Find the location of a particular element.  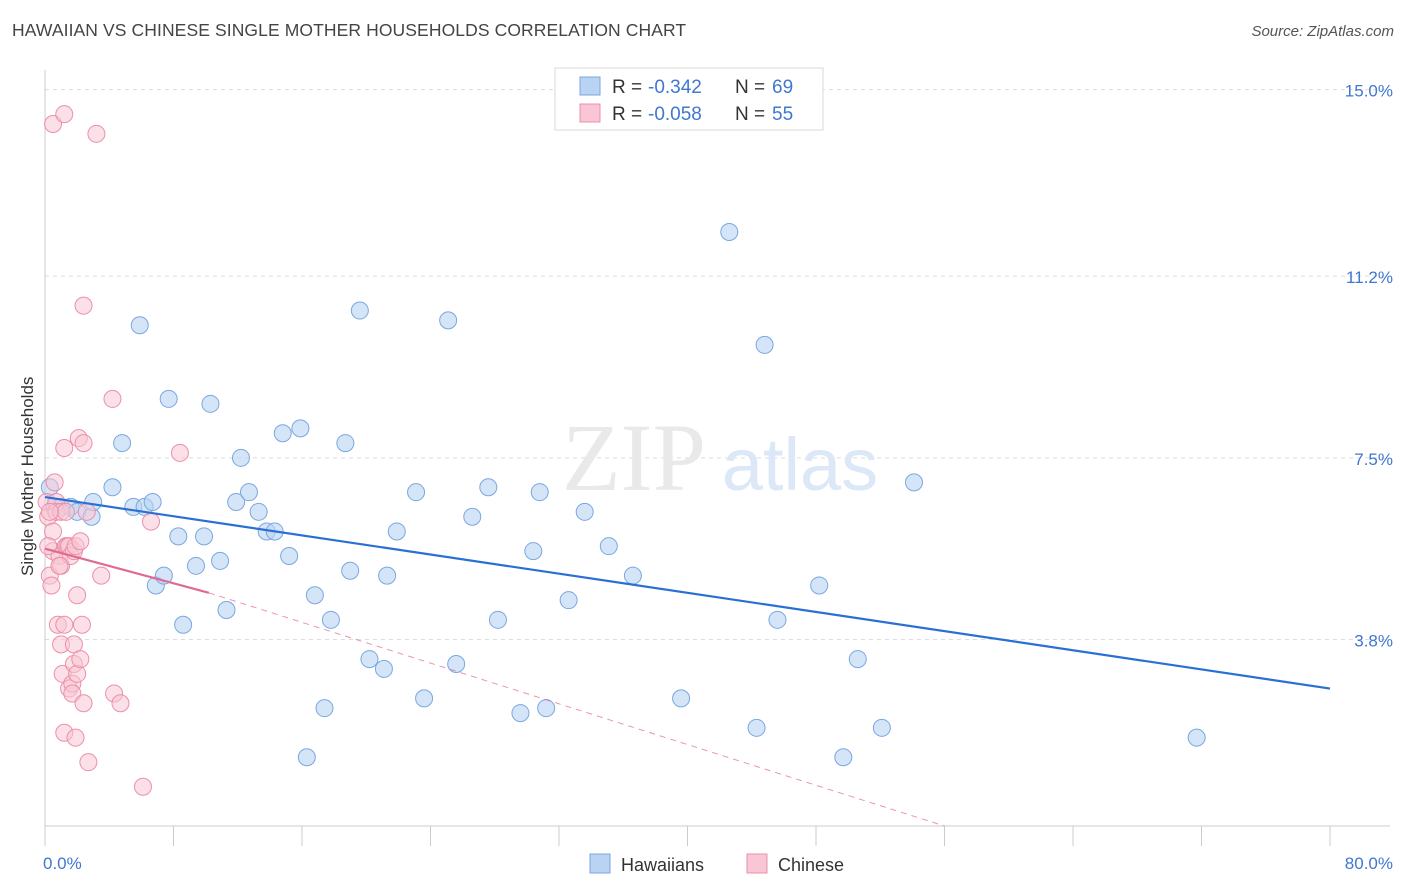

legend-hawaiians-label: Hawaiians is located at coordinates (662, 865).